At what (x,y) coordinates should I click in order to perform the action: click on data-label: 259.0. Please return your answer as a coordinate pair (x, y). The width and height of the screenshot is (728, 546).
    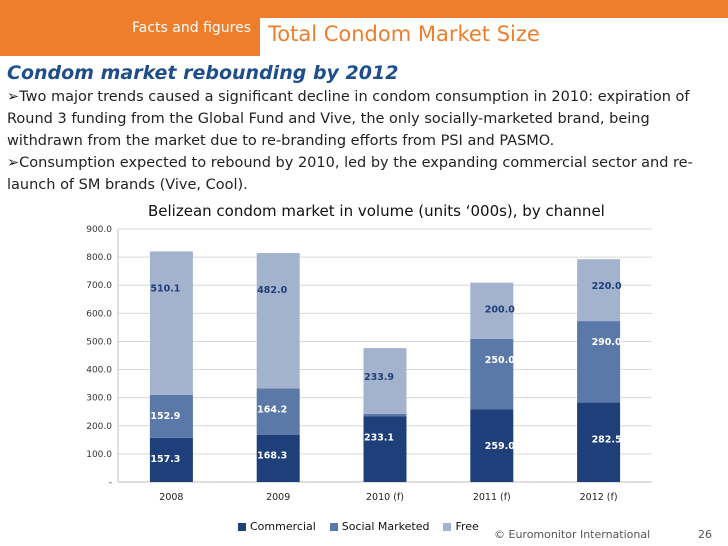
    Looking at the image, I should click on (500, 446).